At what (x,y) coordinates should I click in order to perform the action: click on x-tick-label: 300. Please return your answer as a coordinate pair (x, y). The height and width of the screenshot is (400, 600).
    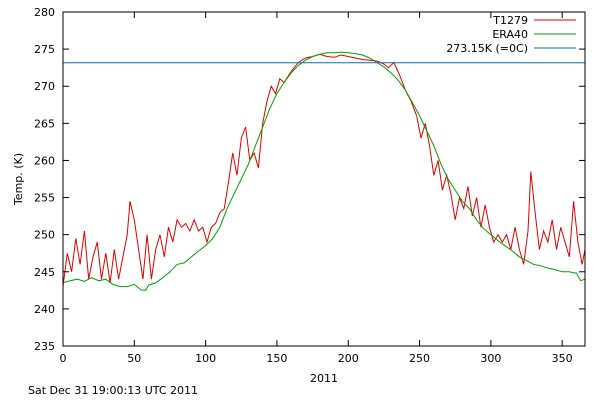
    Looking at the image, I should click on (490, 358).